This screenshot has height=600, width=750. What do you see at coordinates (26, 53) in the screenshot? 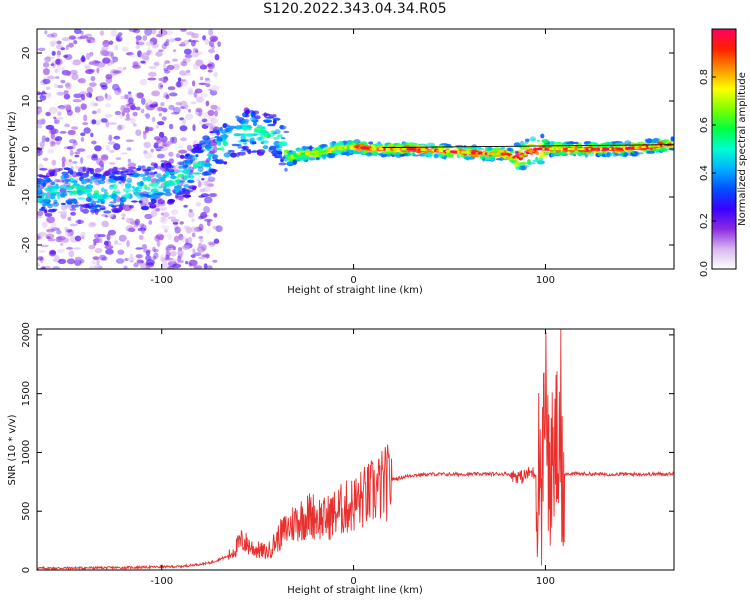
I see `y-tick-label: 20` at bounding box center [26, 53].